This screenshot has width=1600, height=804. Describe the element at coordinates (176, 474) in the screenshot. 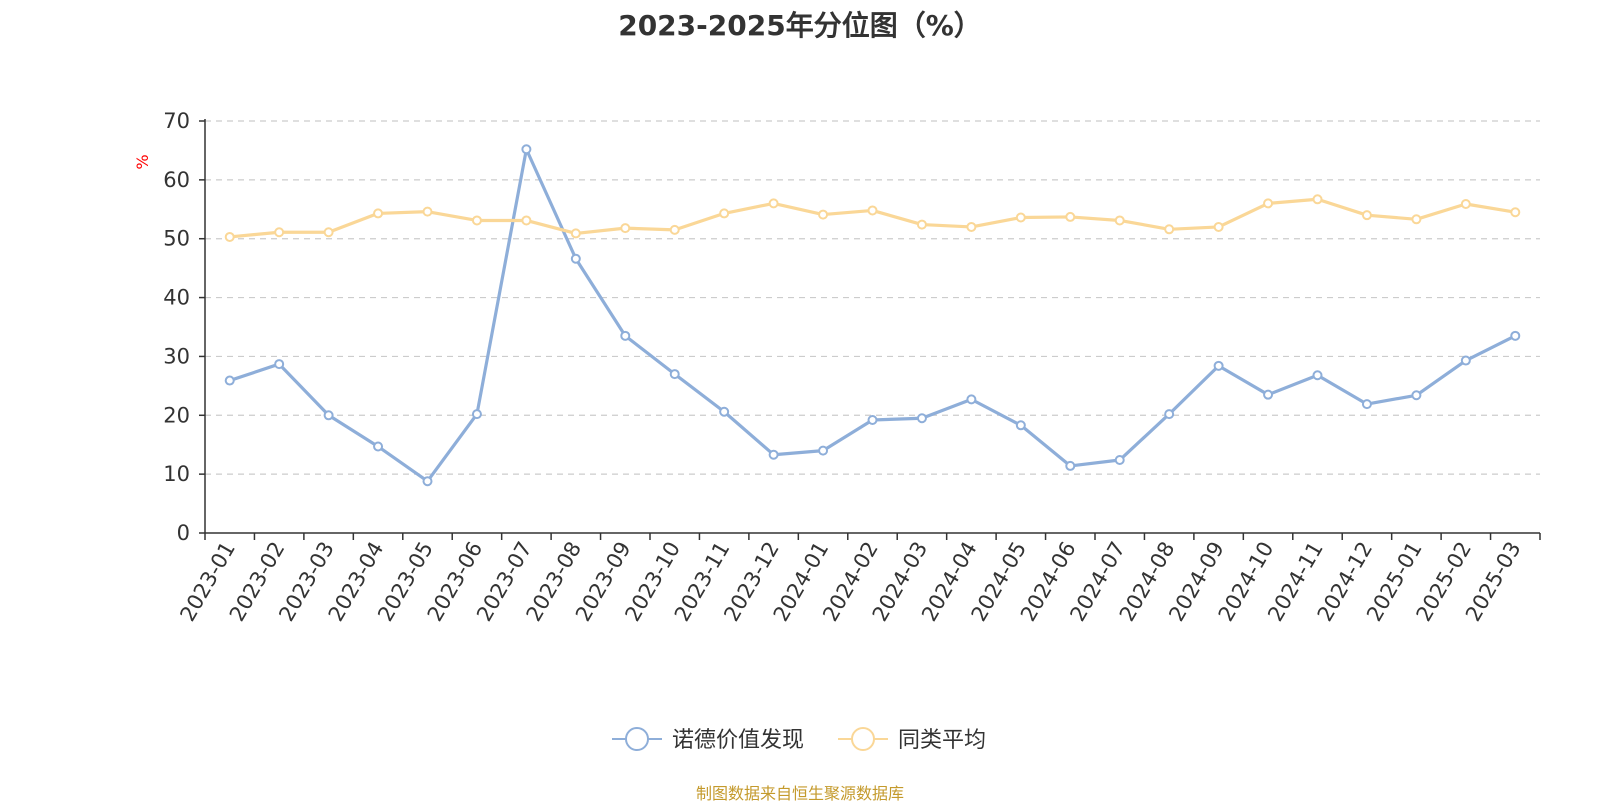

I see `y-tick-label: 10` at that location.